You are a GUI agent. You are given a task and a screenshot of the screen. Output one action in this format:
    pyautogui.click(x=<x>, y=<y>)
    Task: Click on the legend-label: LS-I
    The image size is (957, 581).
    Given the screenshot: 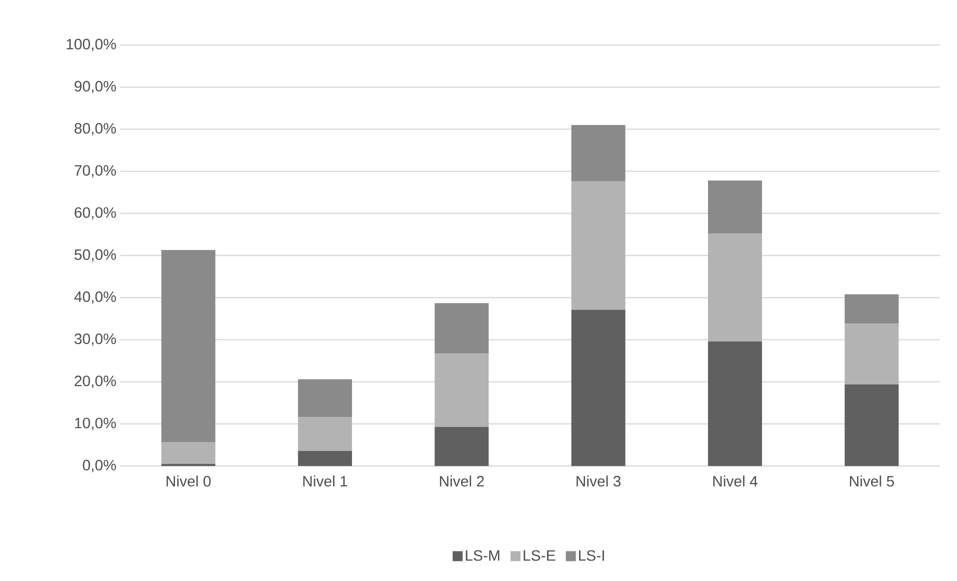 What is the action you would take?
    pyautogui.click(x=591, y=555)
    